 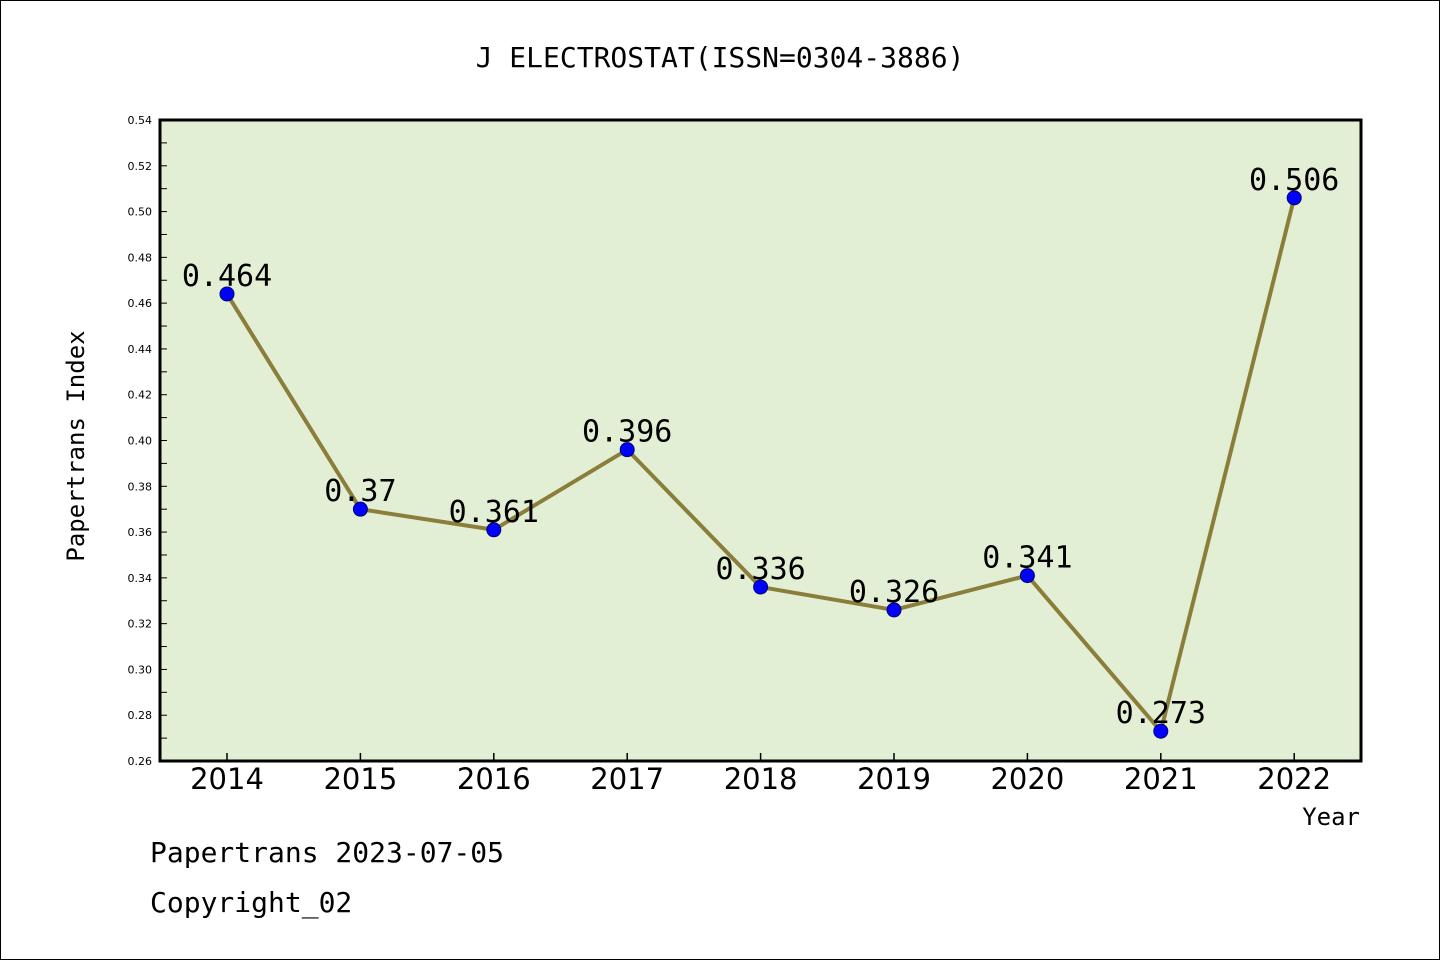 I want to click on y-tick-label: 0.48, so click(x=140, y=257).